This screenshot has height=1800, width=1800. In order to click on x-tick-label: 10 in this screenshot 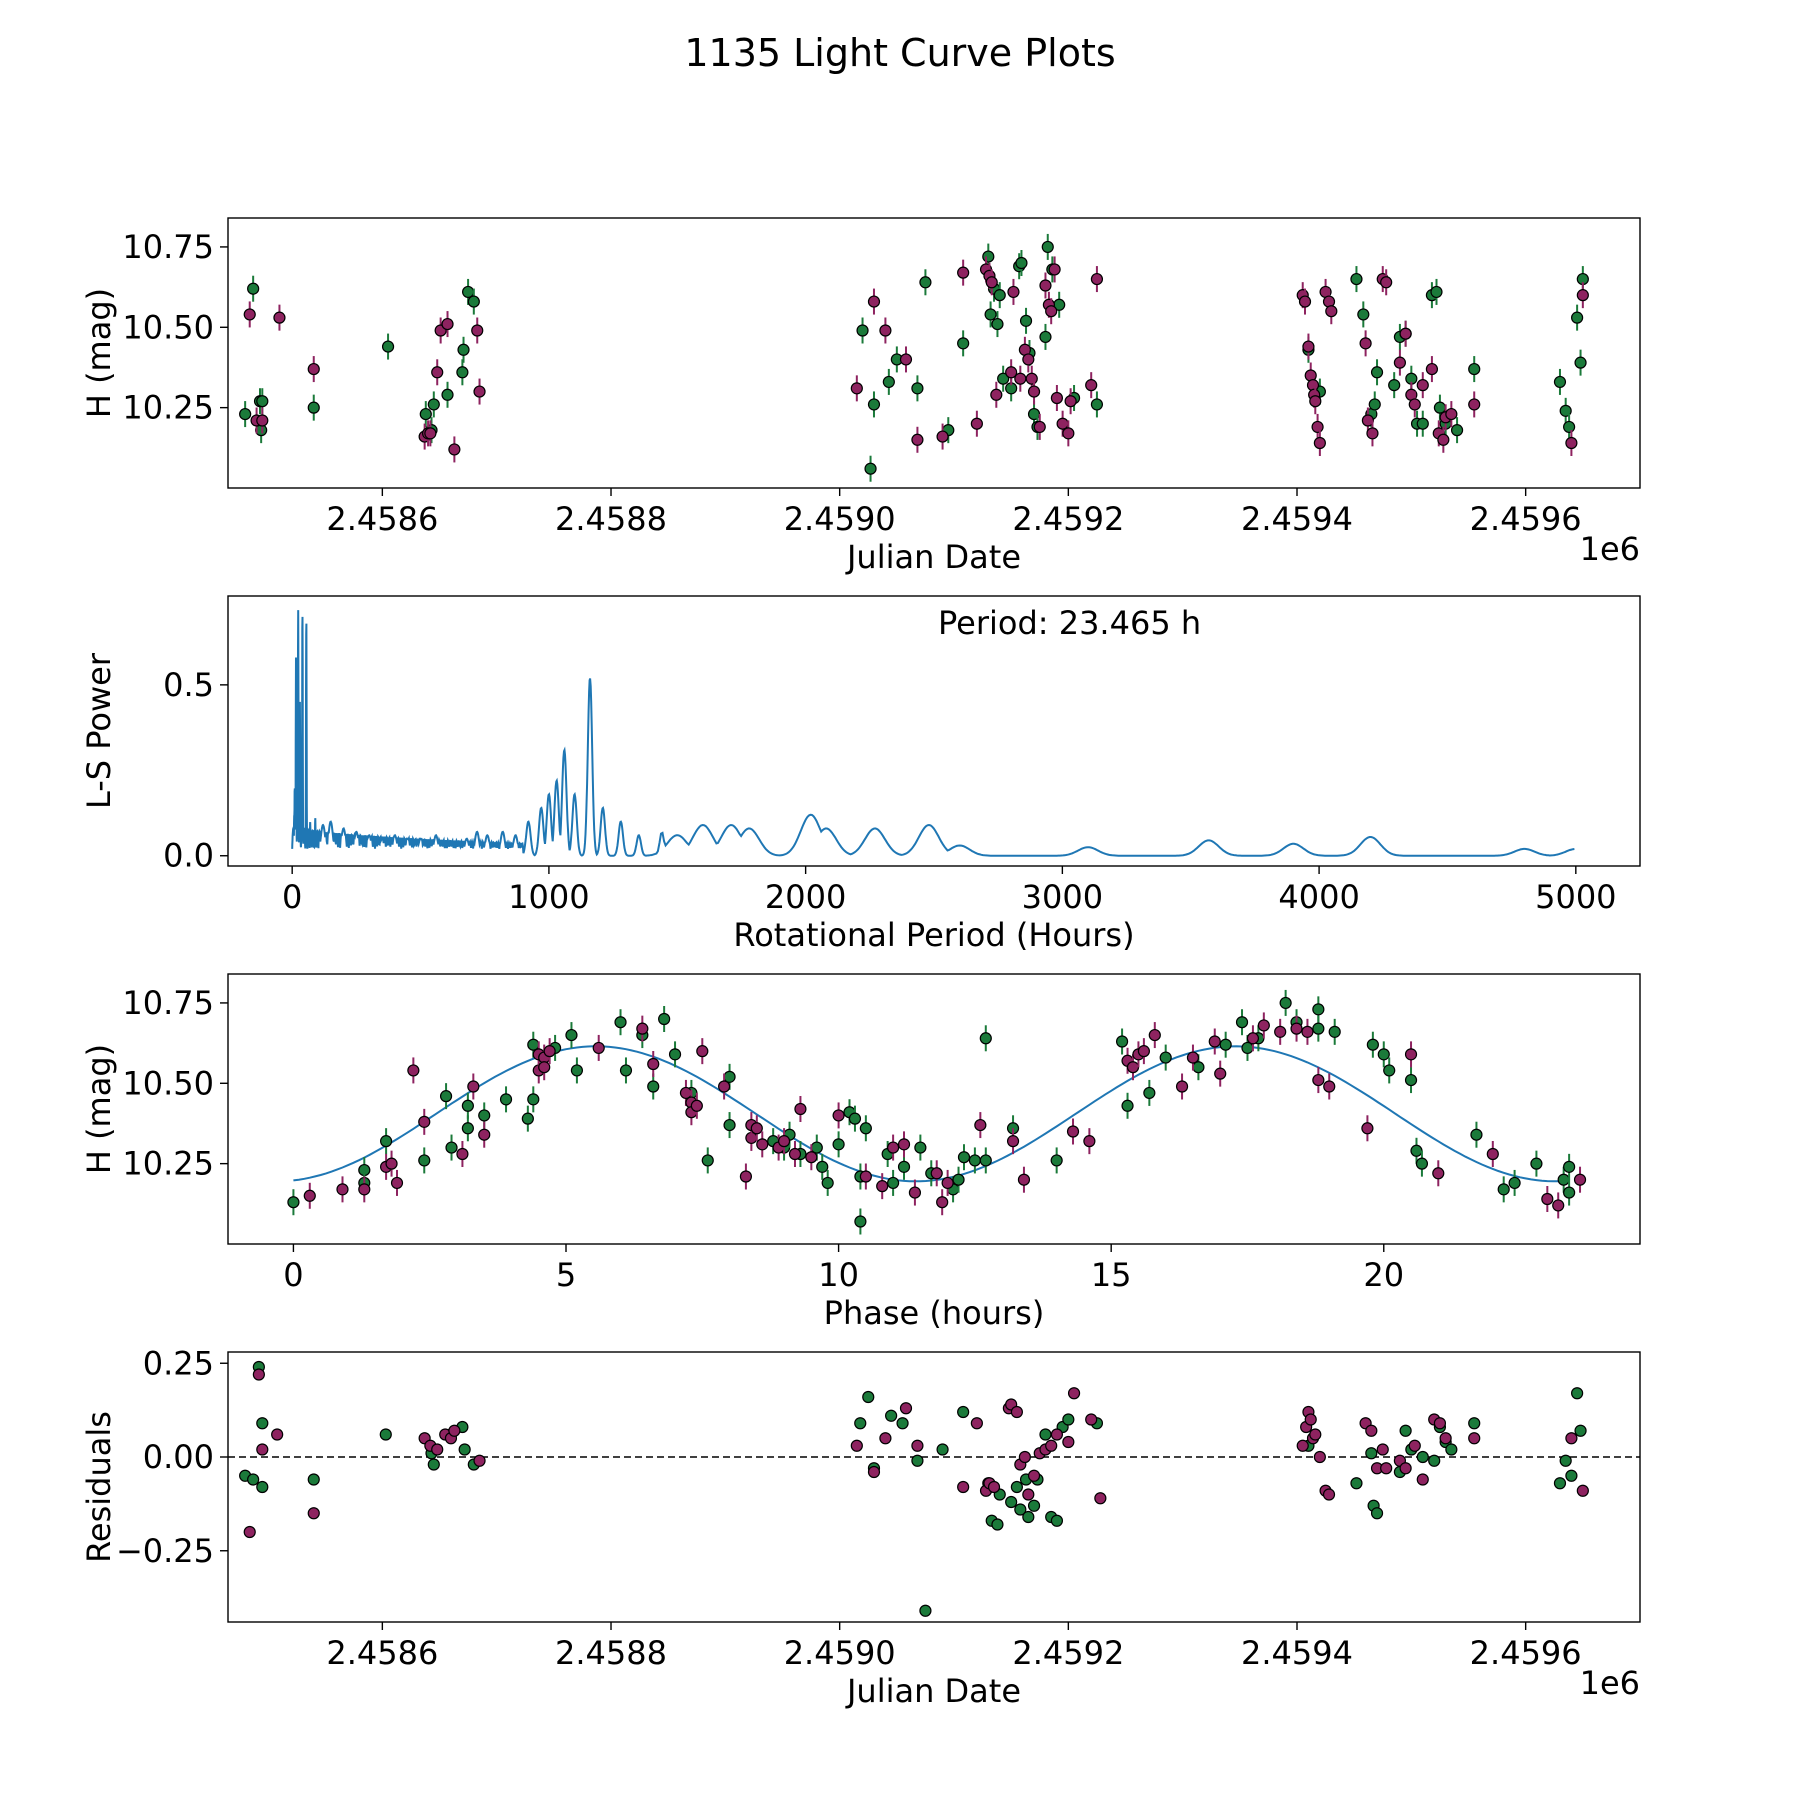, I will do `click(838, 1275)`.